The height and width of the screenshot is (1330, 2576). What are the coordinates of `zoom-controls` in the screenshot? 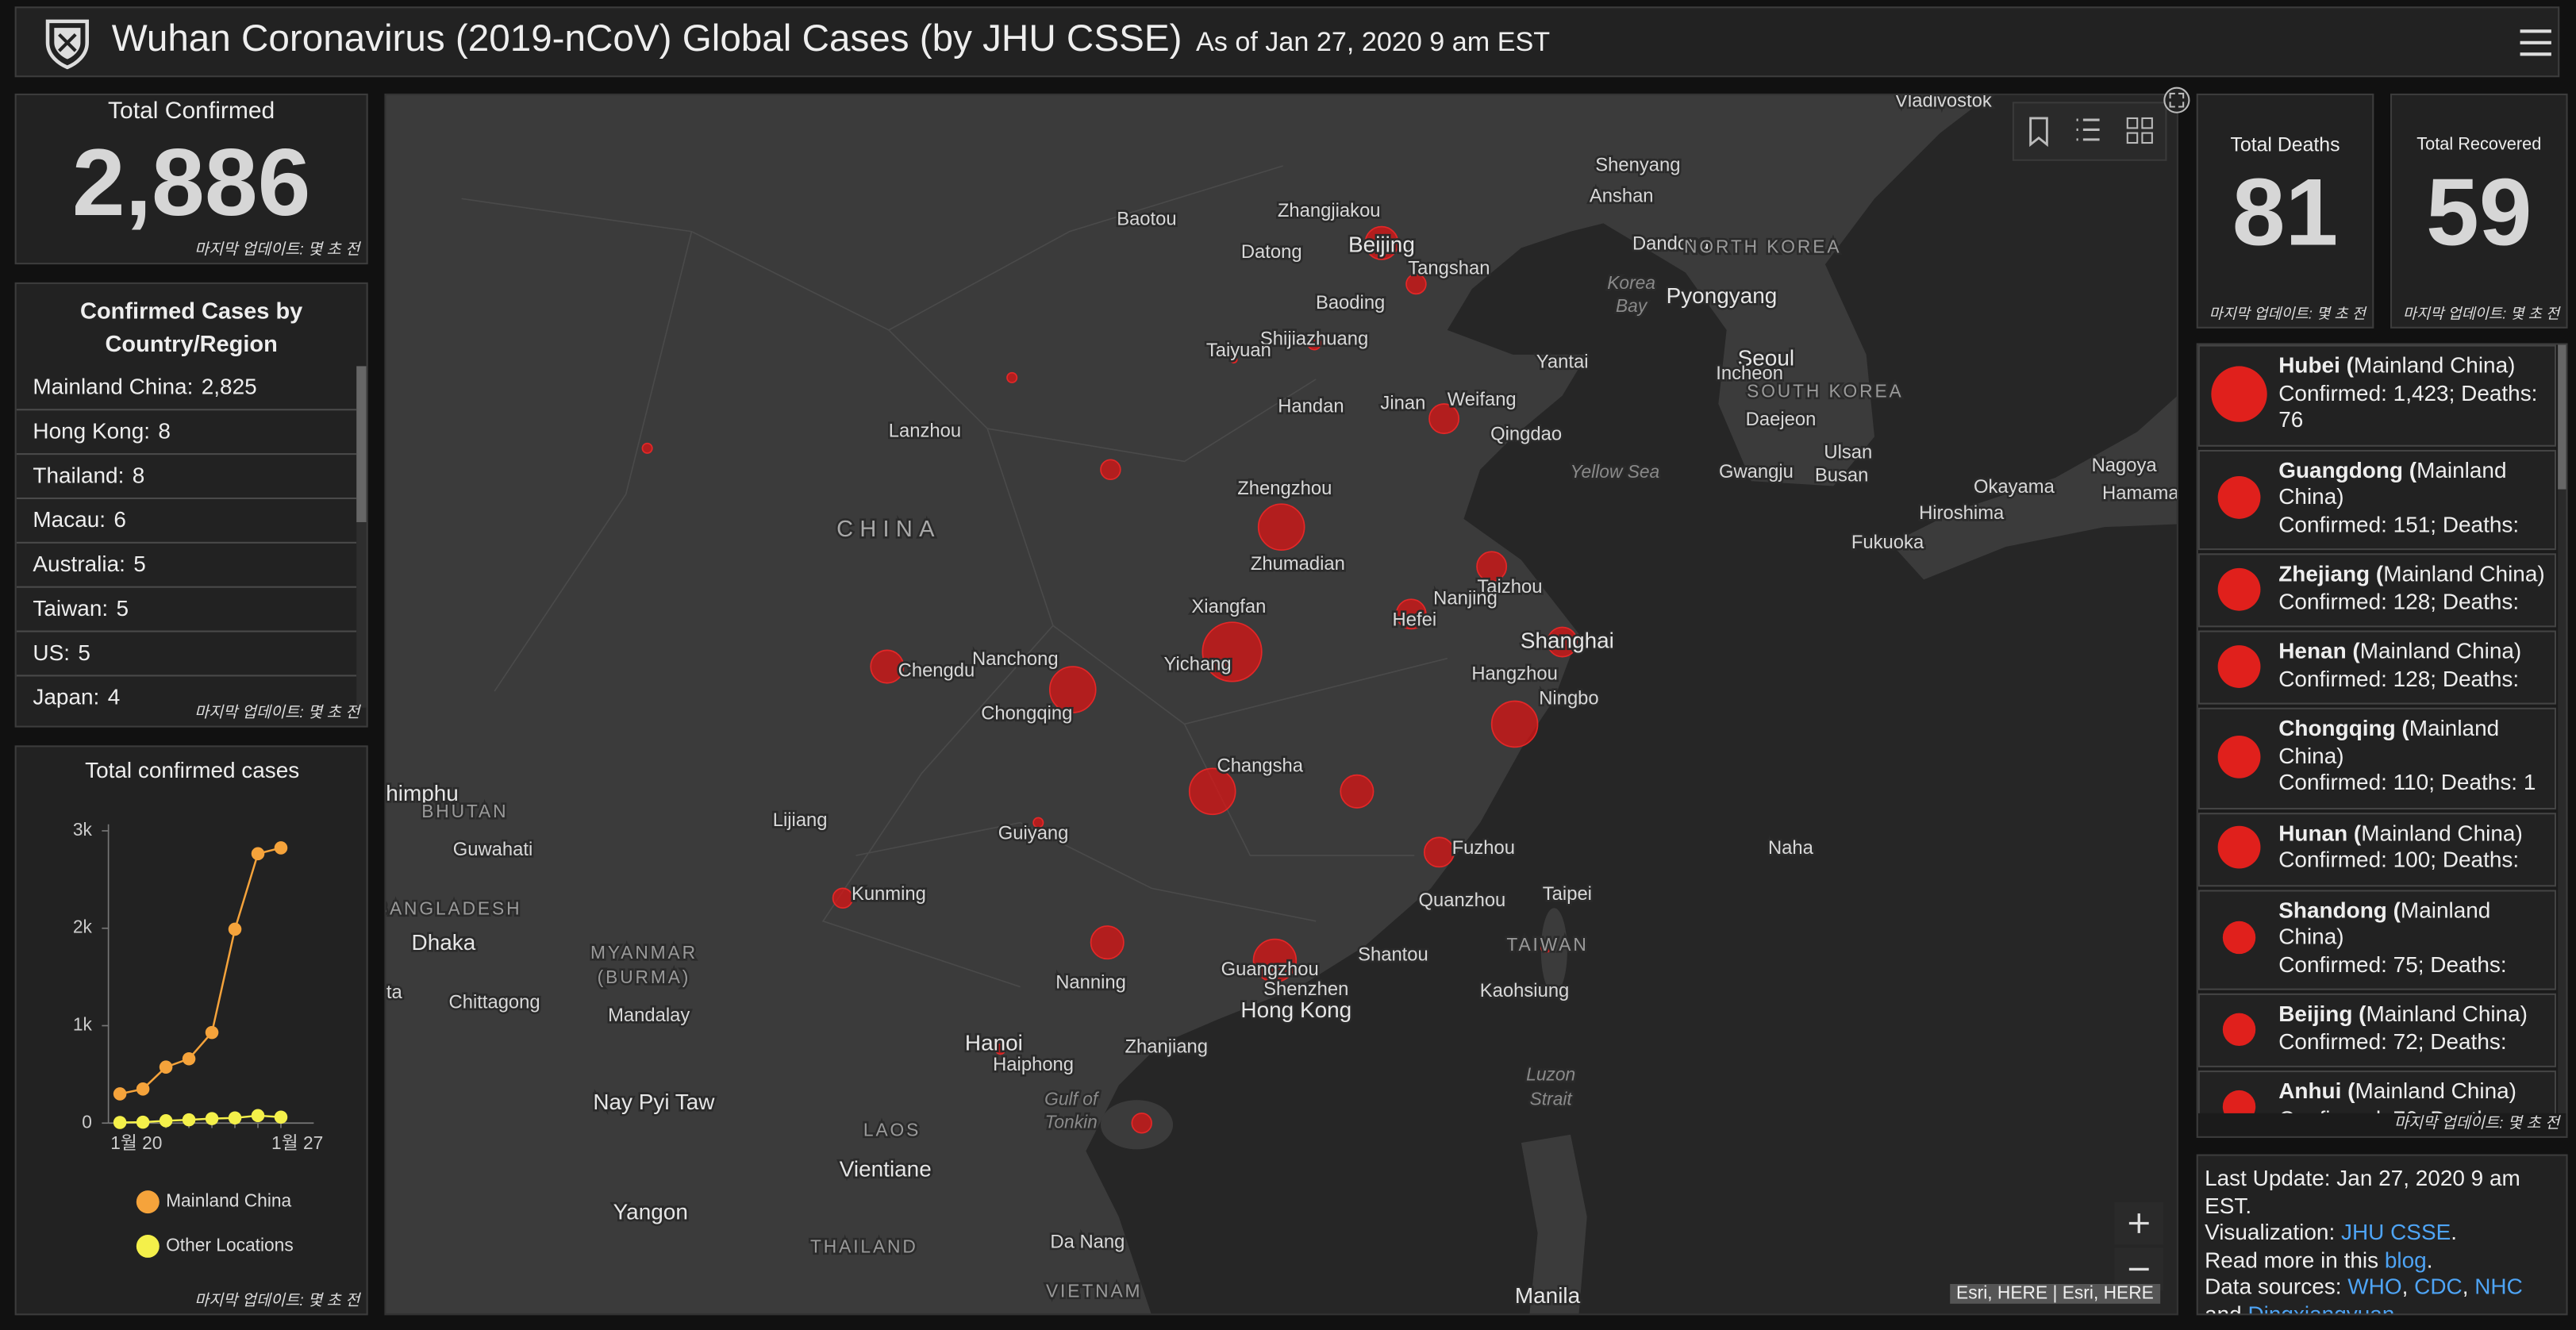 It's located at (2139, 1251).